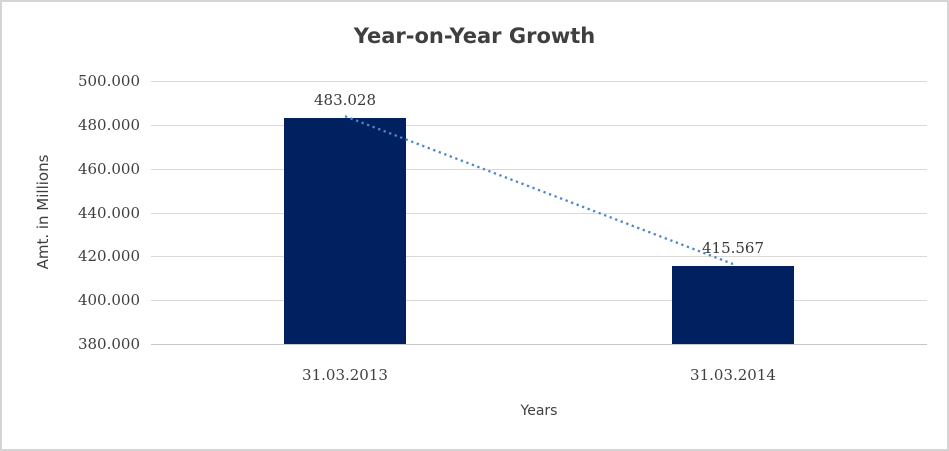 This screenshot has width=949, height=451. What do you see at coordinates (108, 81) in the screenshot?
I see `y-tick-label: 500.000` at bounding box center [108, 81].